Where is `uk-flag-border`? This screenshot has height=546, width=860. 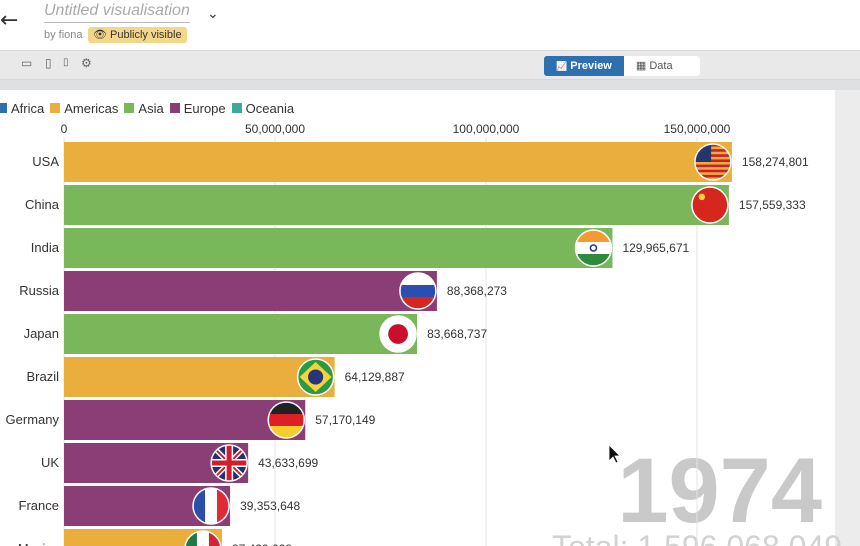 uk-flag-border is located at coordinates (229, 463).